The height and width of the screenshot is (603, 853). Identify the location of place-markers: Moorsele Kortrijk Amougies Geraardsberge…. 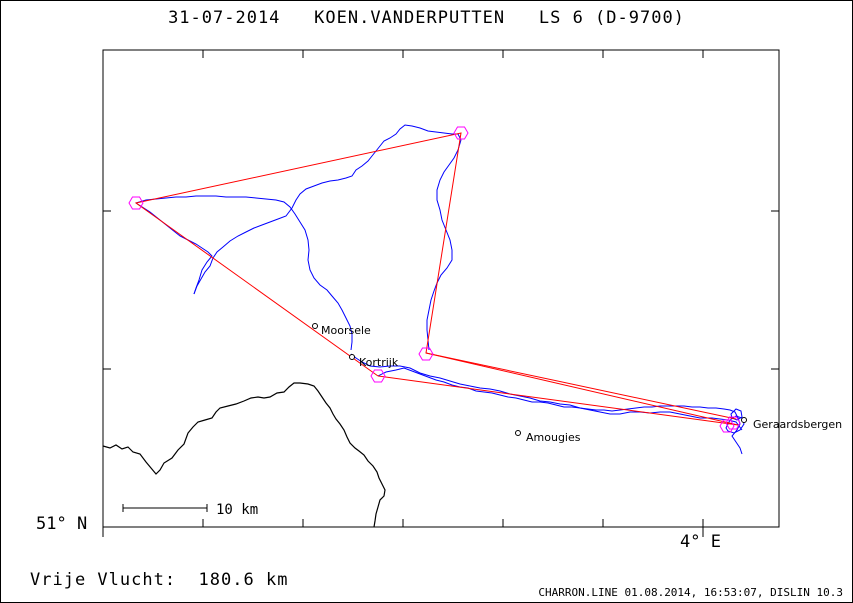
(577, 383).